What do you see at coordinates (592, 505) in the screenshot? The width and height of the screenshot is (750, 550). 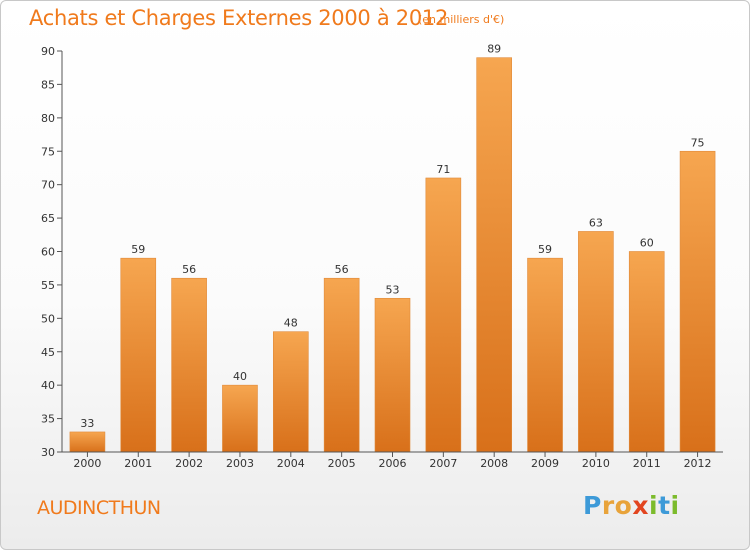 I see `logo-letter: P` at bounding box center [592, 505].